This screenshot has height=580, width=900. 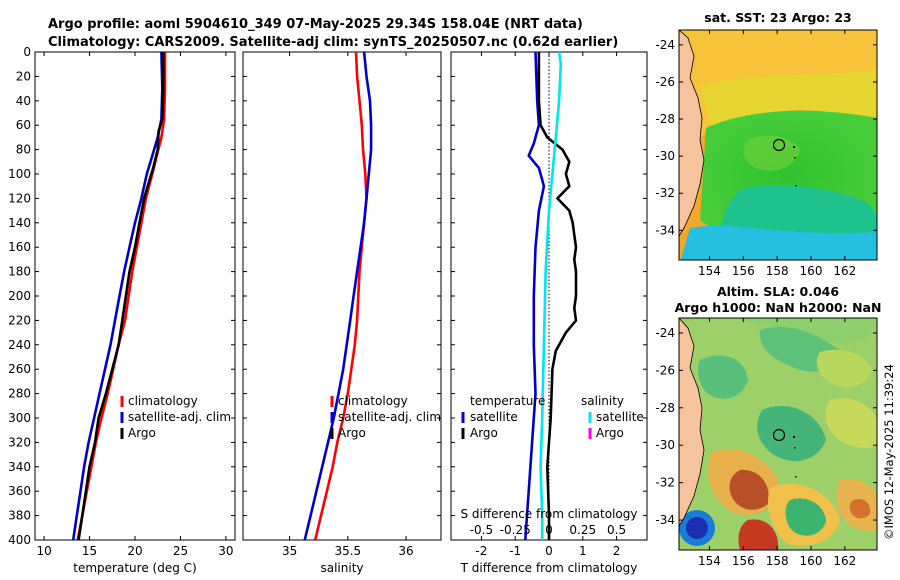 What do you see at coordinates (19, 247) in the screenshot?
I see `depth-tick-label: 160` at bounding box center [19, 247].